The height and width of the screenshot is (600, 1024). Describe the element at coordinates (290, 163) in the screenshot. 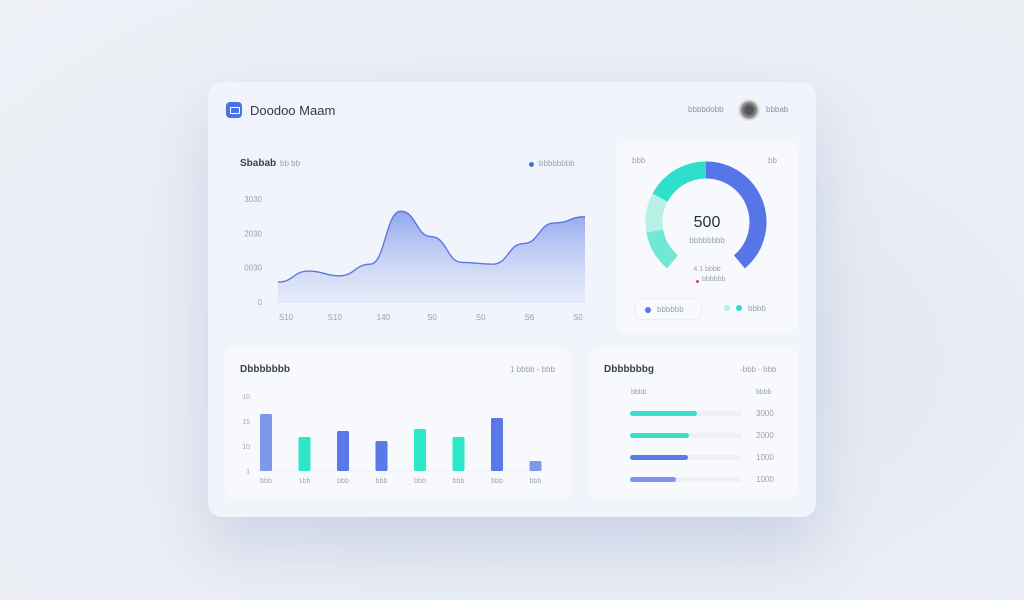

I see `line-chart-subtitle: bb bb` at that location.